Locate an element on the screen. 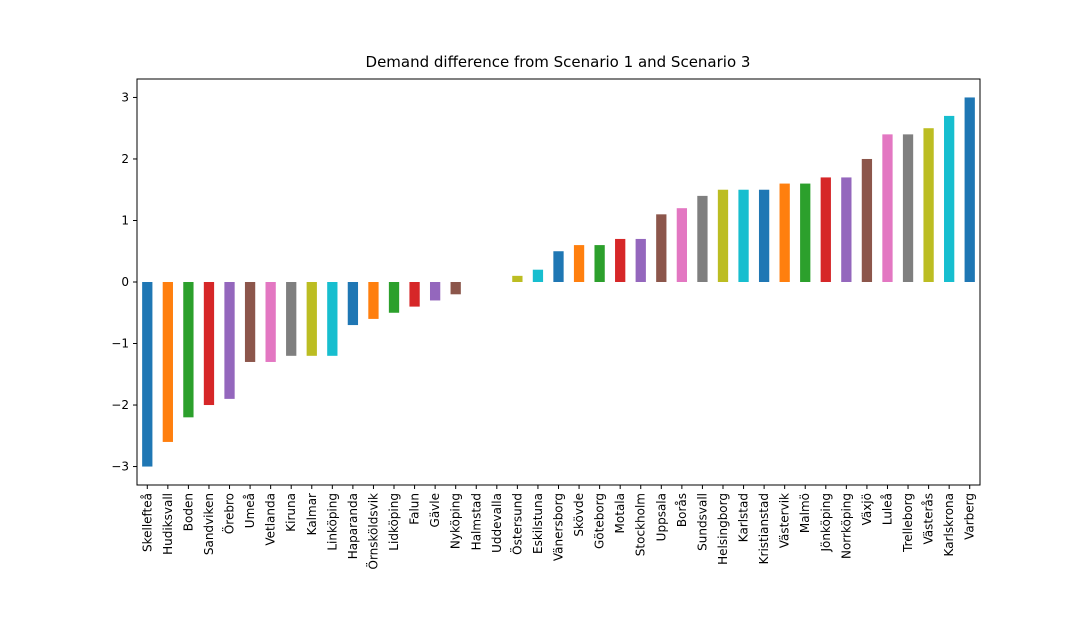 Image resolution: width=1087 pixels, height=638 pixels. x-tick-label: Stockholm is located at coordinates (641, 524).